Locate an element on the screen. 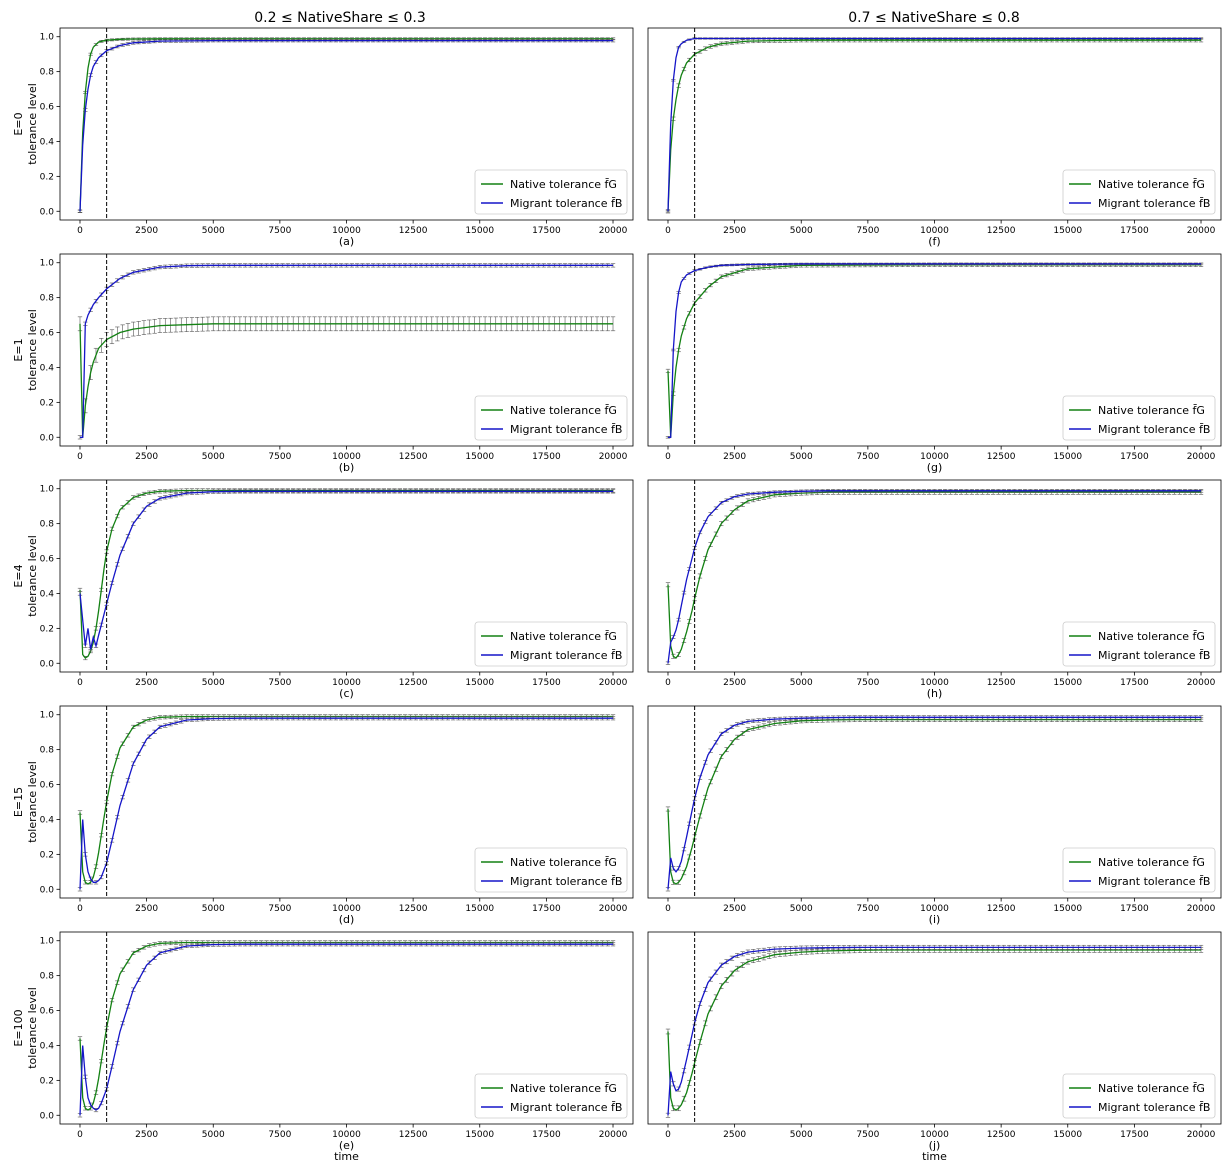 The image size is (1228, 1162). panel-label: (g) is located at coordinates (935, 467).